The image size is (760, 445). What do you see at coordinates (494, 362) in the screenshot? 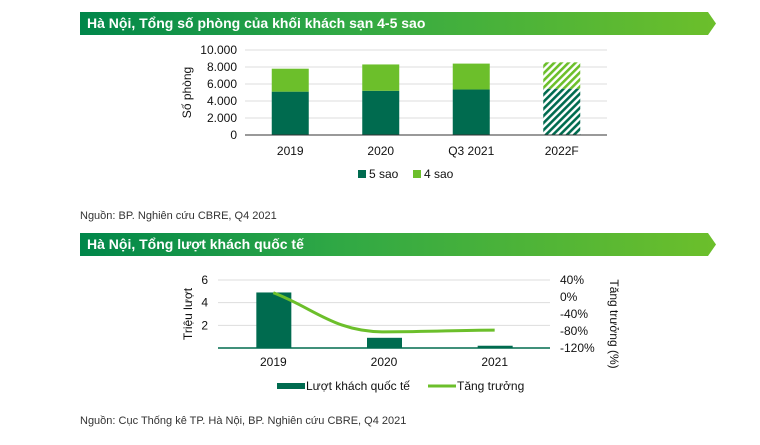
I see `x-tick-label: 2021` at bounding box center [494, 362].